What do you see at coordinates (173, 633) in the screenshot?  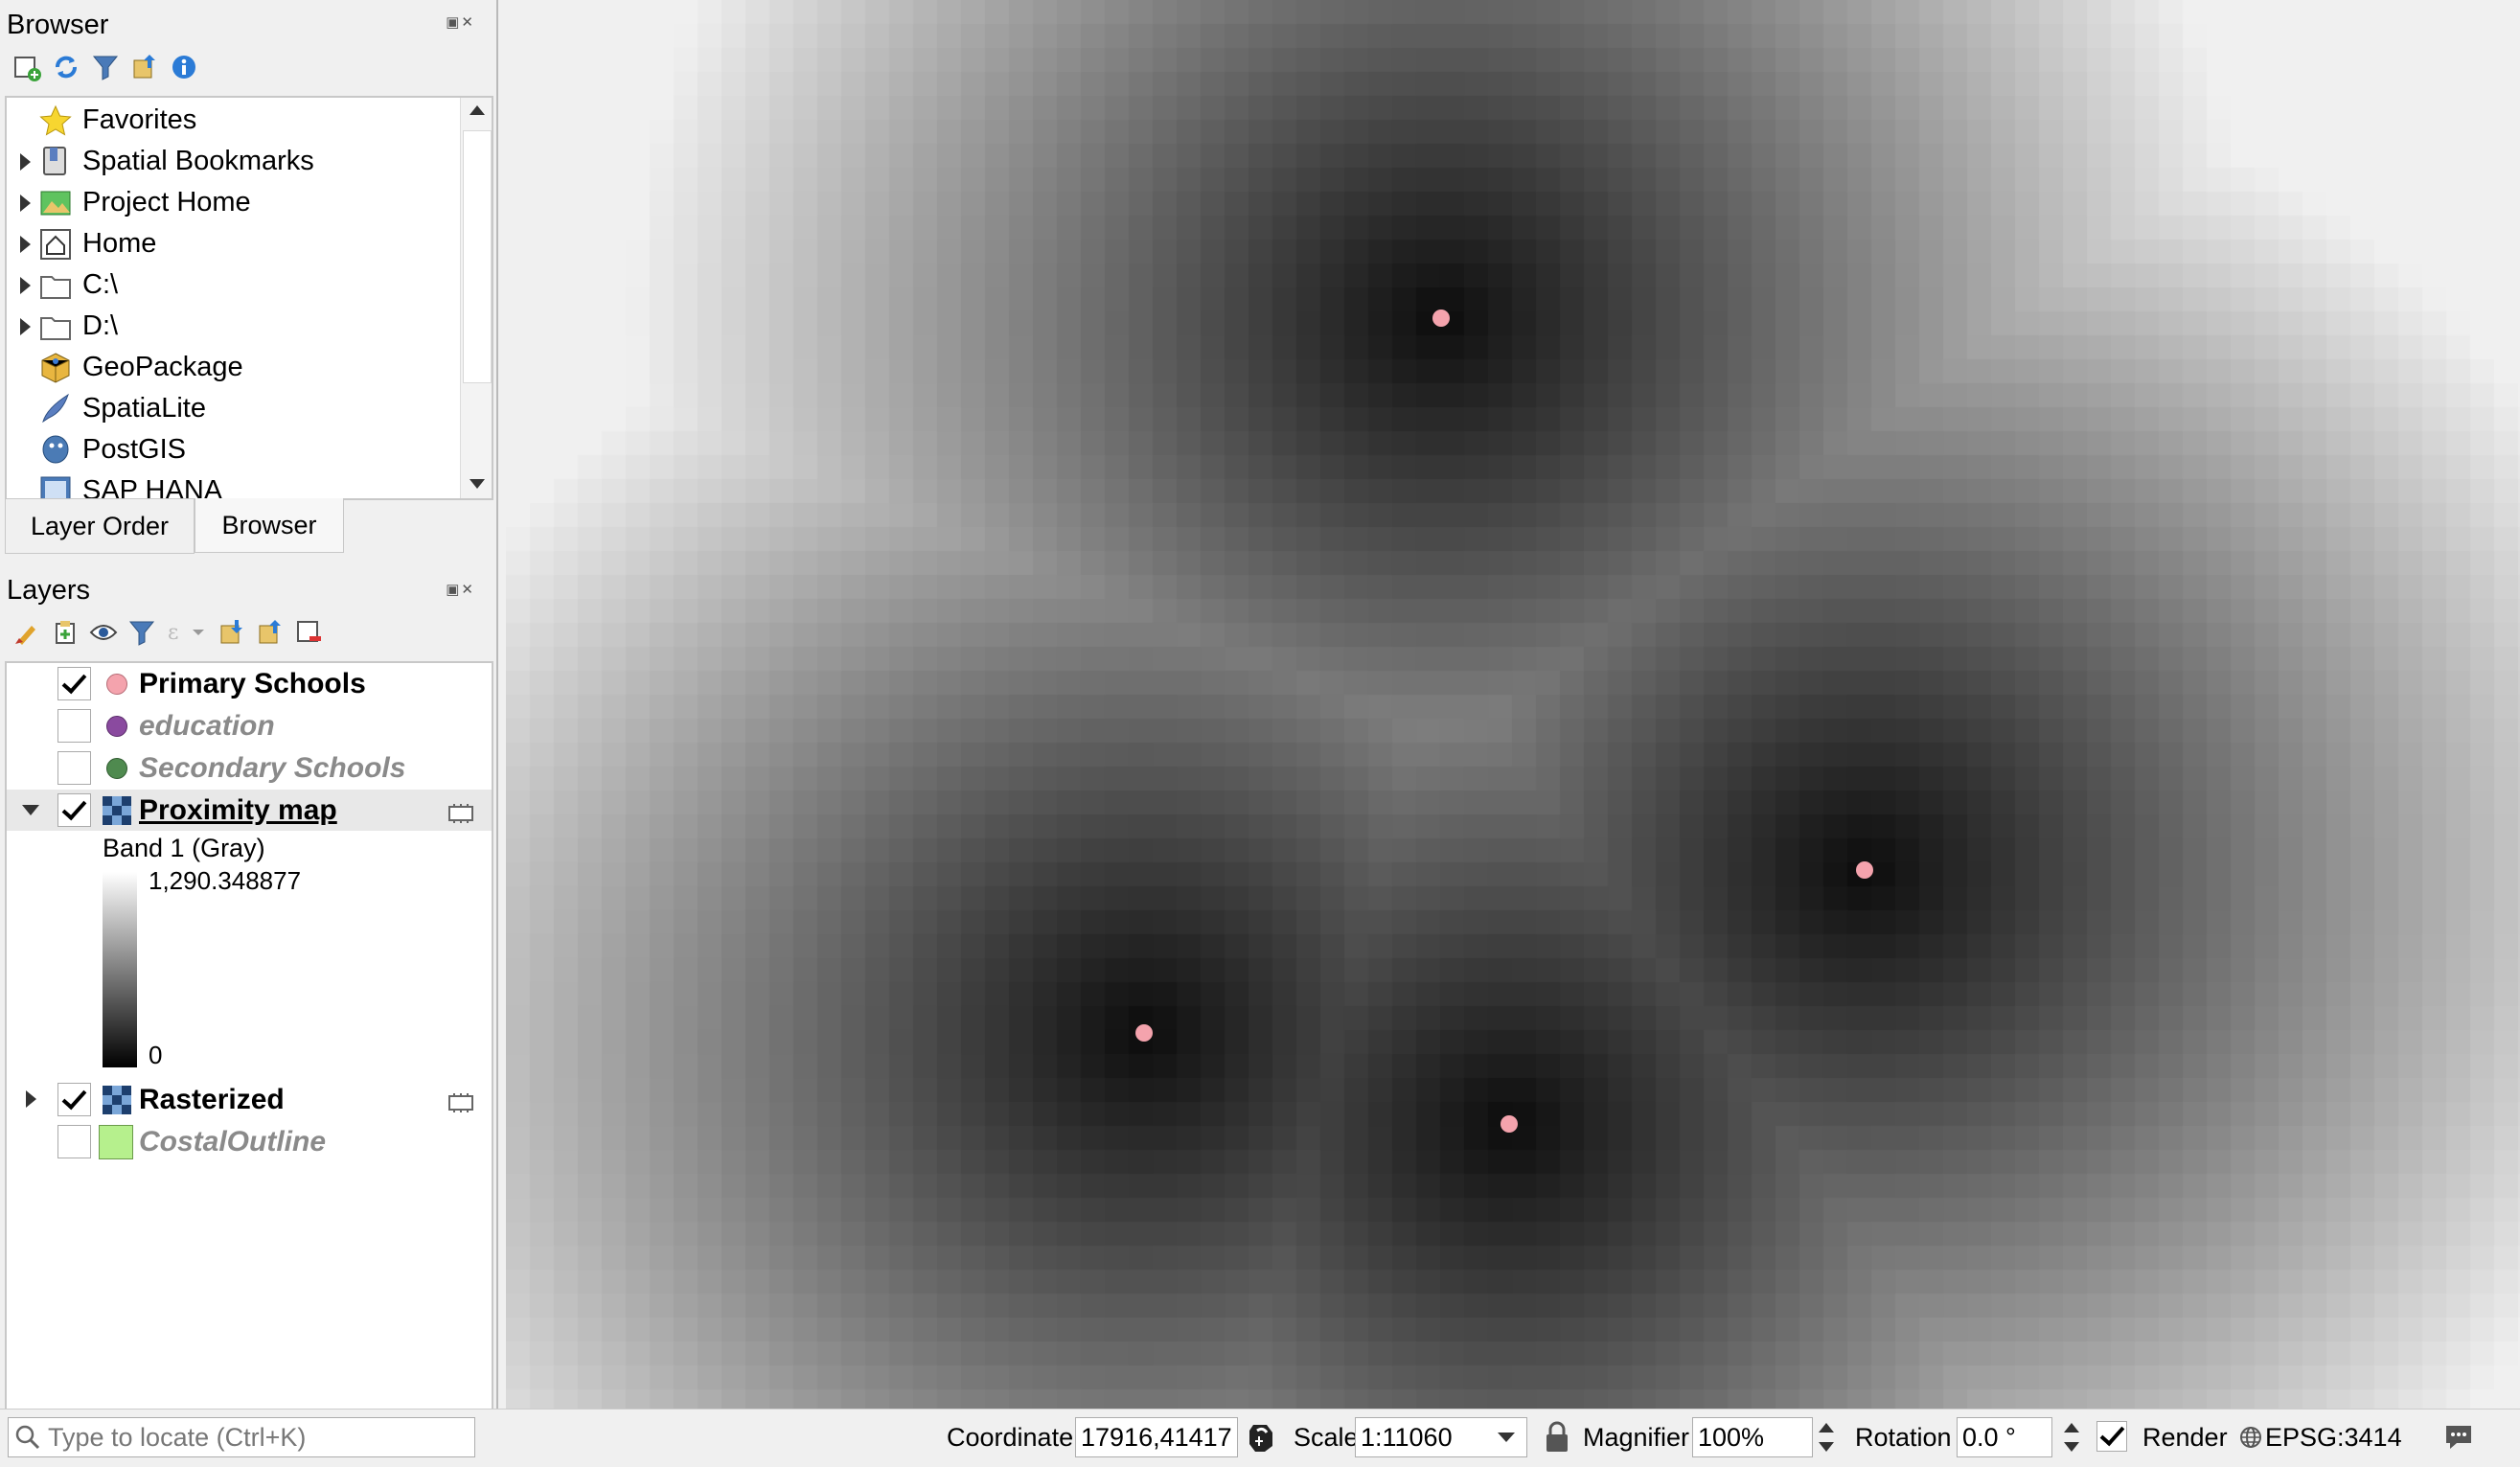 I see `svg-text: ε` at bounding box center [173, 633].